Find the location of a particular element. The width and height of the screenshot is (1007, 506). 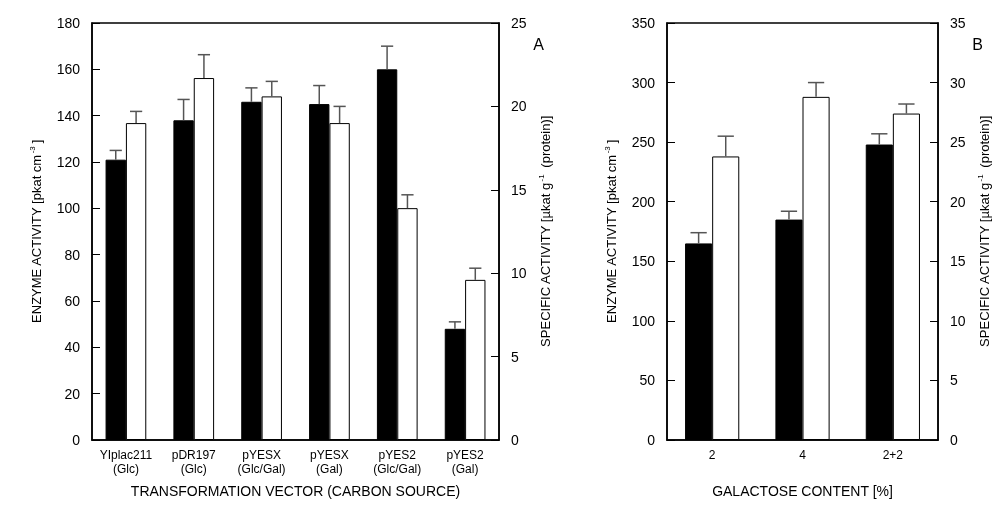

text: A is located at coordinates (539, 44).